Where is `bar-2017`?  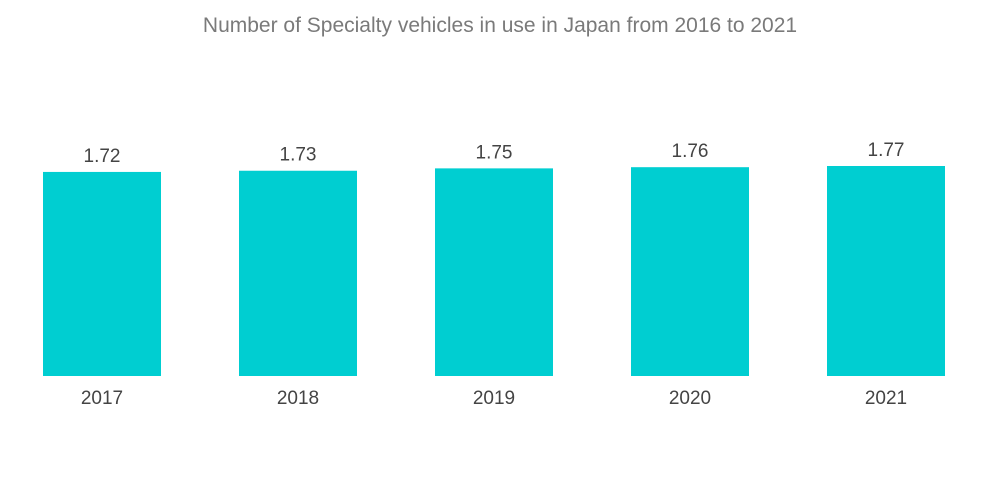 bar-2017 is located at coordinates (102, 273).